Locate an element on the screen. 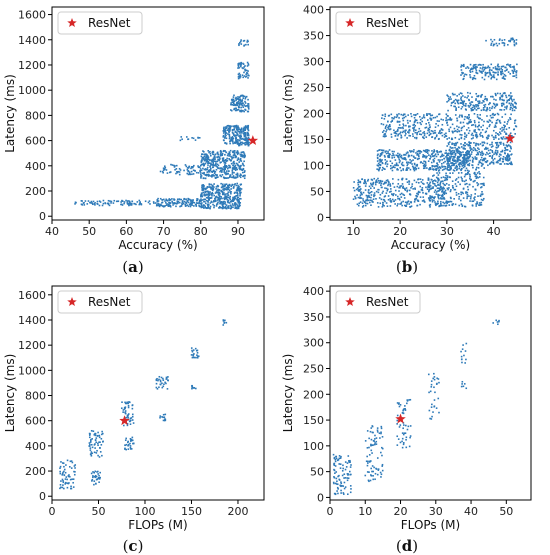  x-axis-label: FLOPs (M) is located at coordinates (430, 525).